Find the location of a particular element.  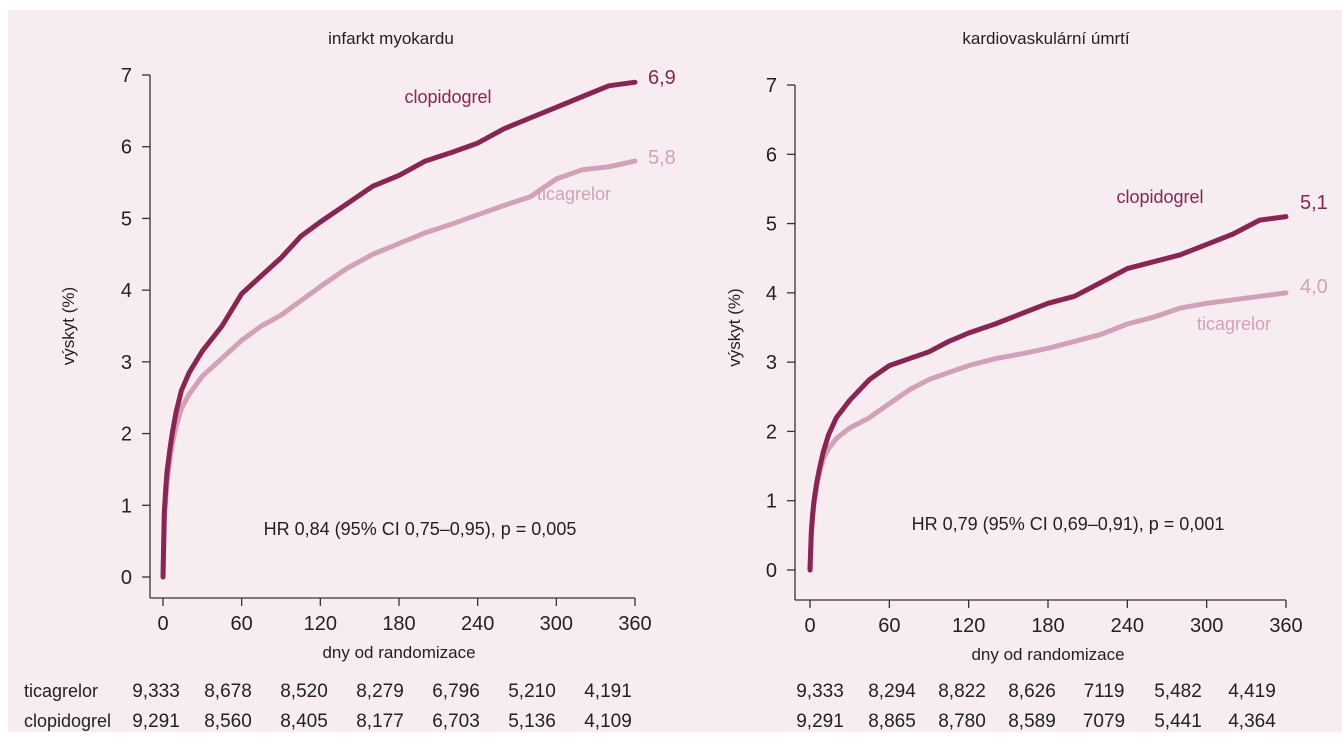

risk-row-label-ticagrelor: ticagrelor is located at coordinates (61, 691).